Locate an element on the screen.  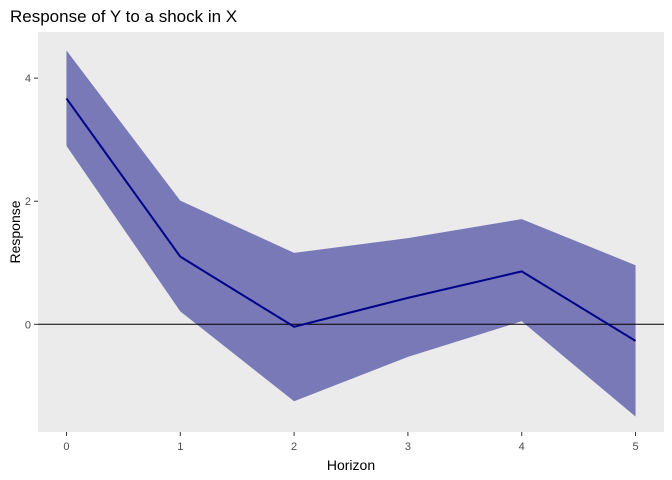
x-tick-label: 2 is located at coordinates (294, 447).